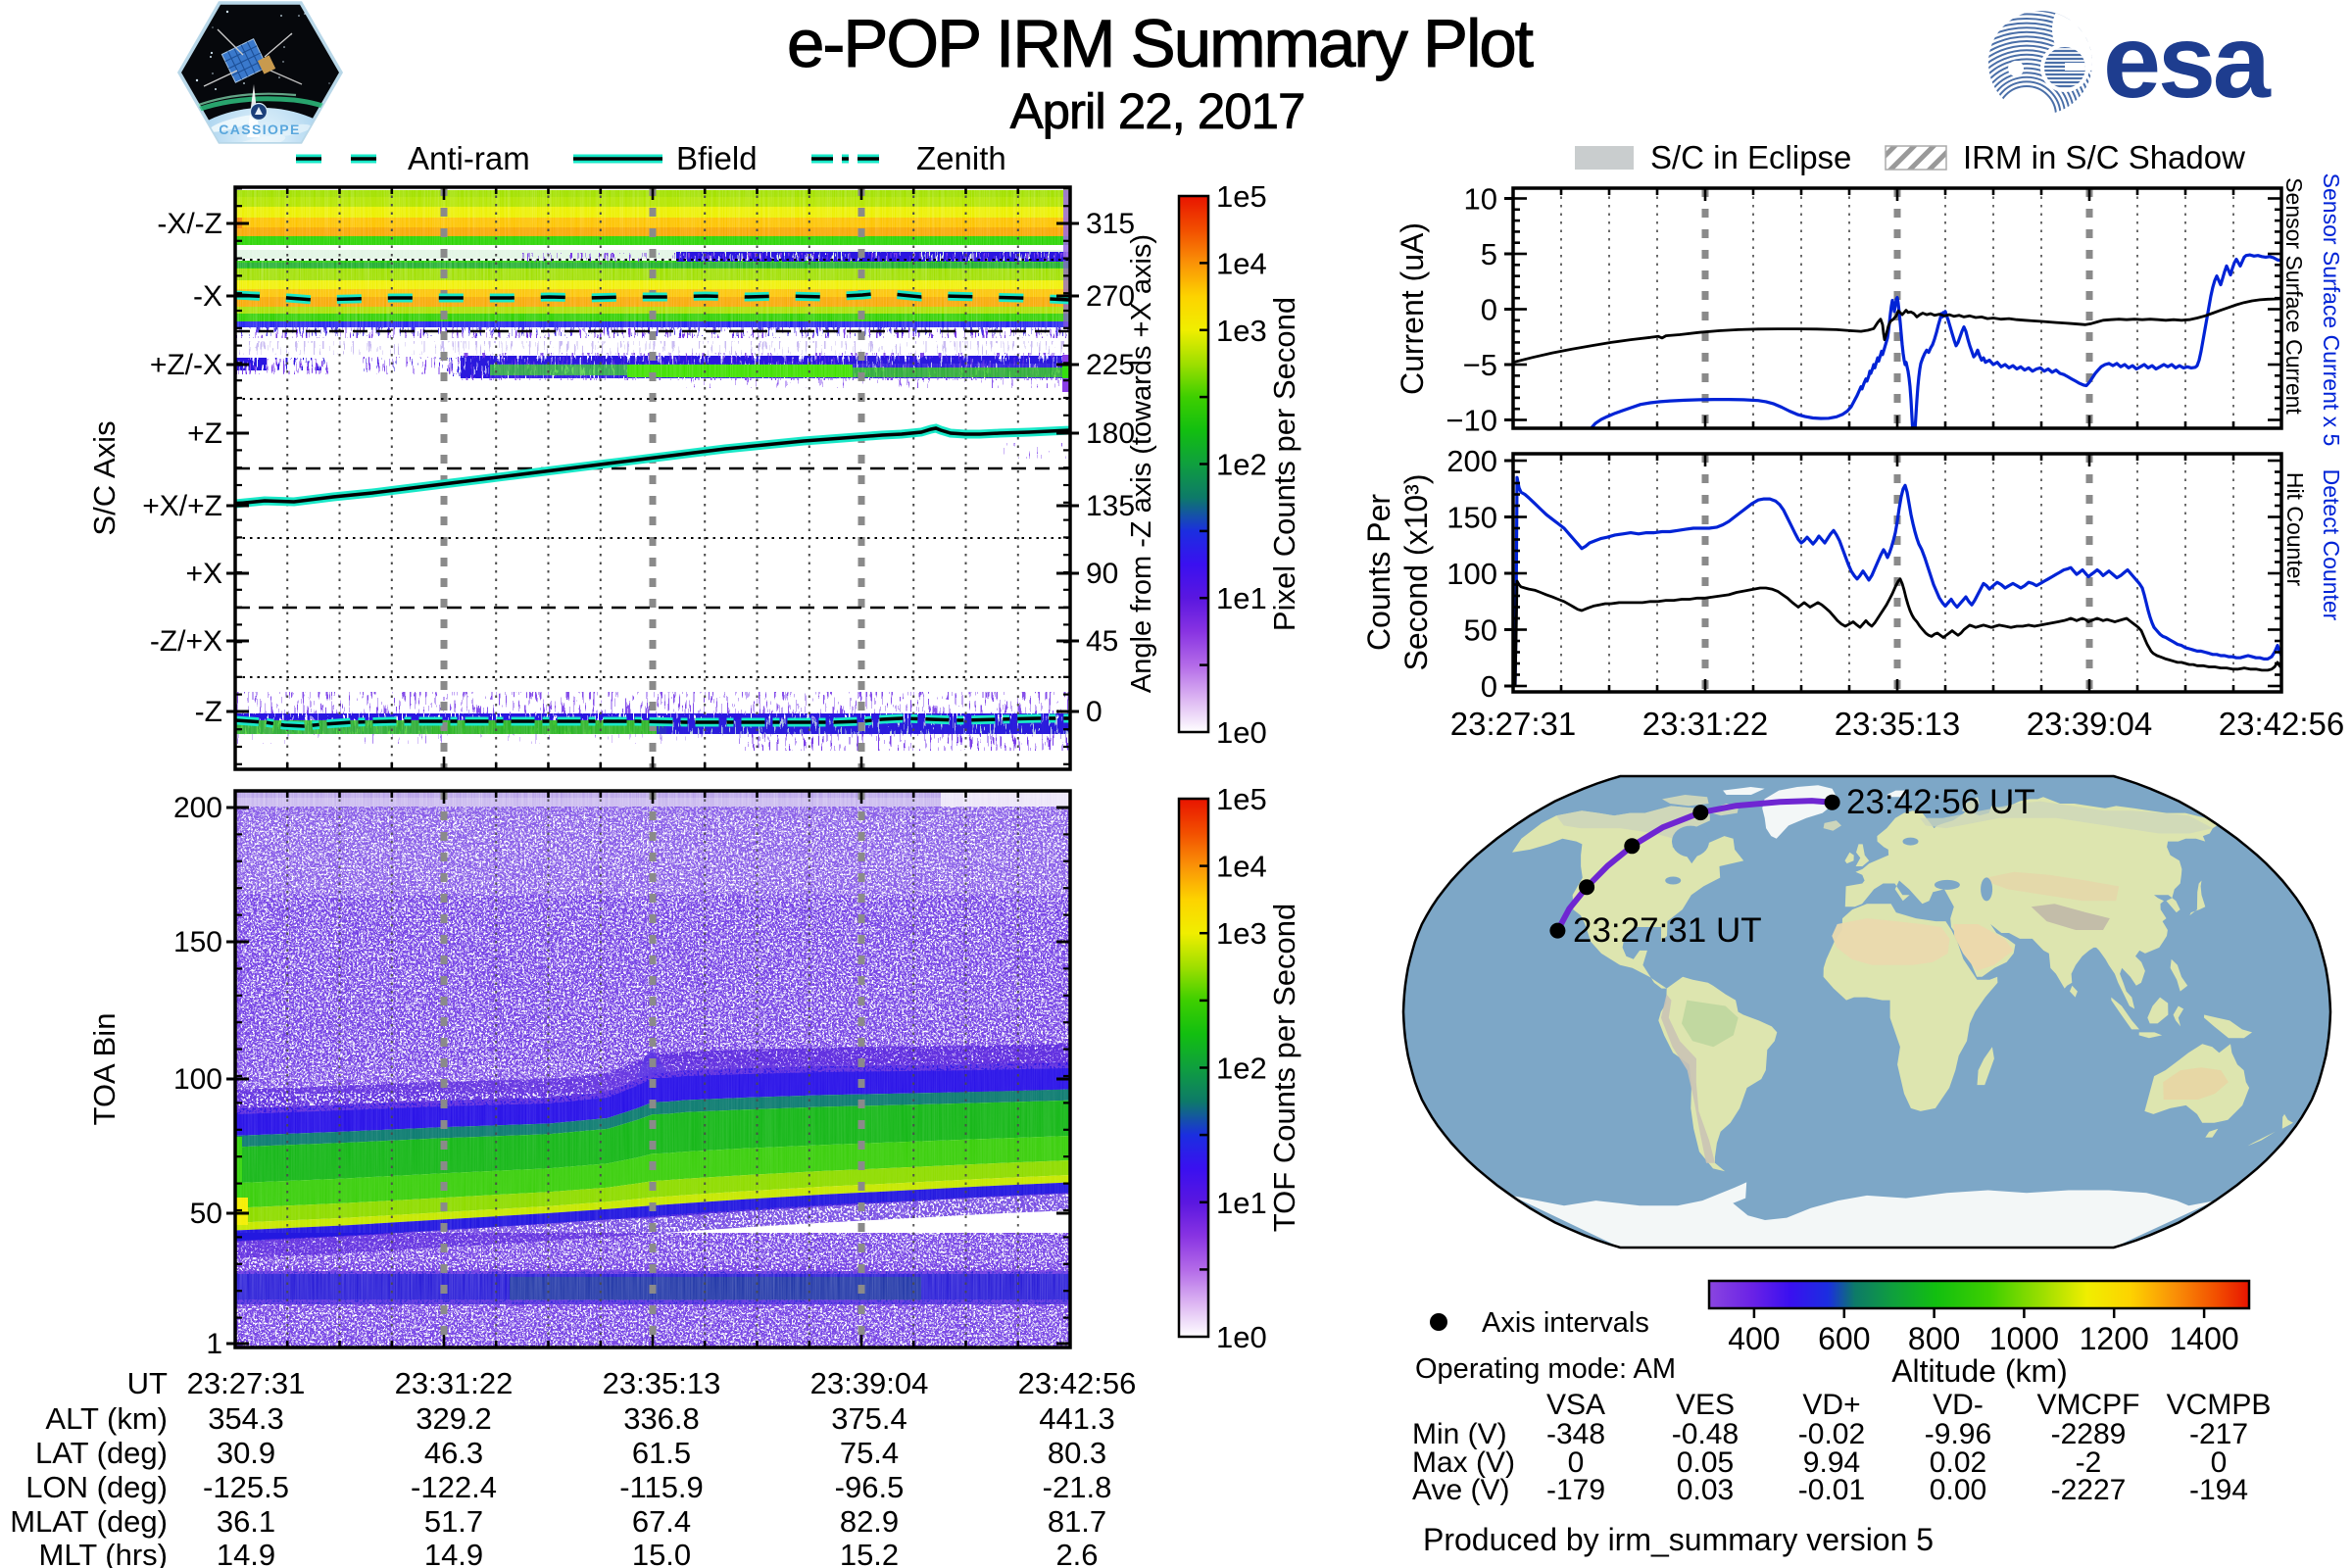  I want to click on svg-text: MLT (hrs), so click(103, 1553).